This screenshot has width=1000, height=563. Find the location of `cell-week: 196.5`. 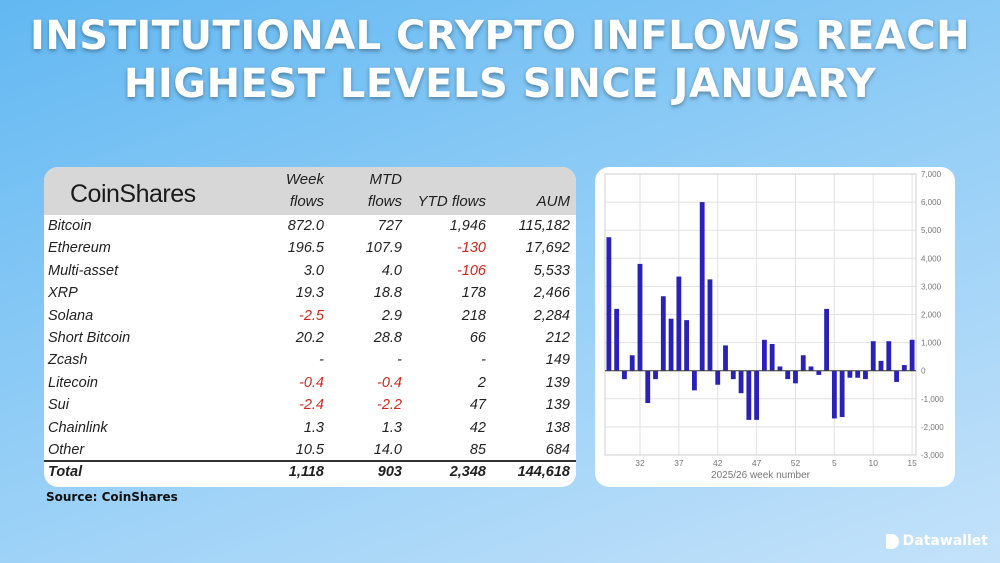

cell-week: 196.5 is located at coordinates (305, 248).